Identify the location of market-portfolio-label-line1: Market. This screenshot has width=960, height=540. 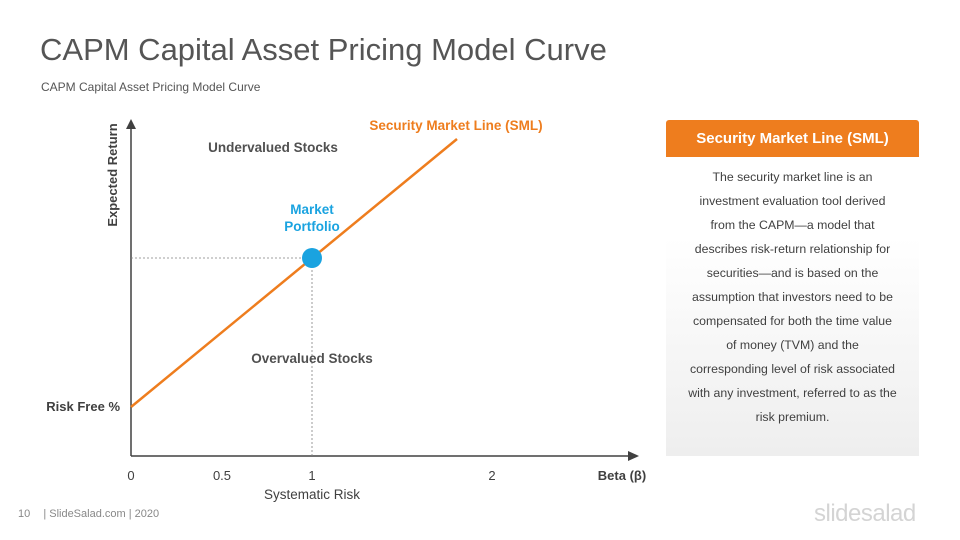
(312, 209).